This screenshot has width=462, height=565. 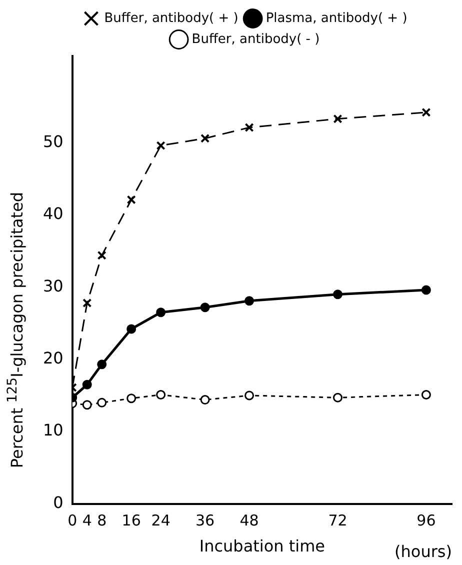 I want to click on x-tick-label: 36, so click(x=205, y=521).